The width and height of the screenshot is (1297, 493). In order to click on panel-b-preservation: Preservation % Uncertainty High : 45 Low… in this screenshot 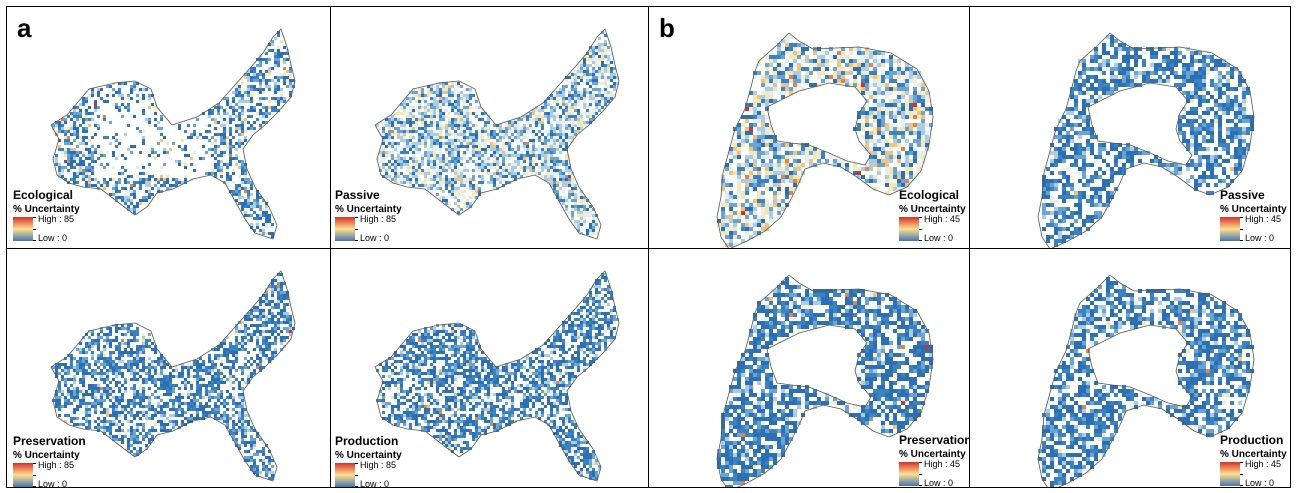, I will do `click(809, 368)`.